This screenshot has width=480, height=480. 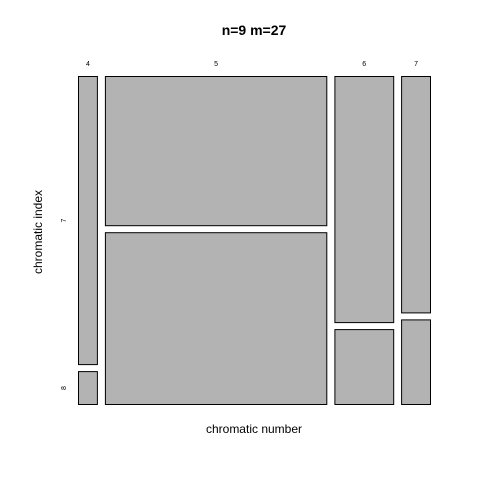 What do you see at coordinates (216, 64) in the screenshot?
I see `column-label-5: 5` at bounding box center [216, 64].